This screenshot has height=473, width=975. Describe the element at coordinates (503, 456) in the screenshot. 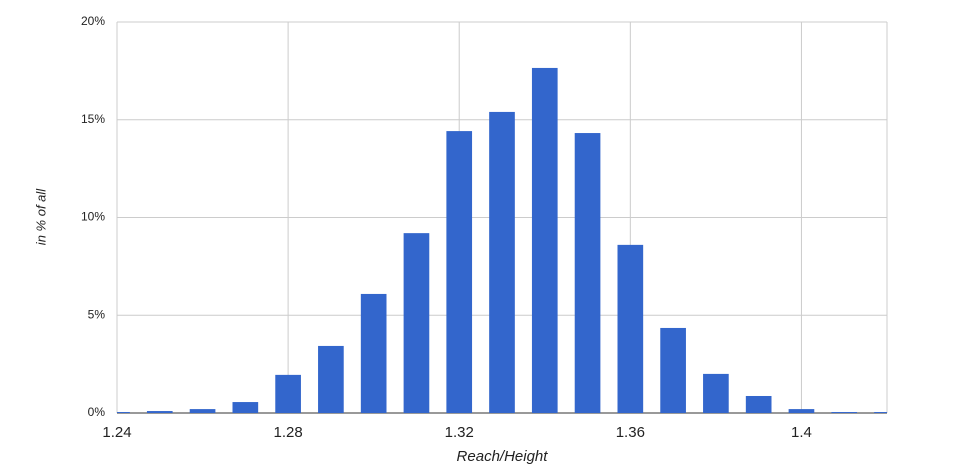

I see `x-axis-title: Reach/Height` at that location.